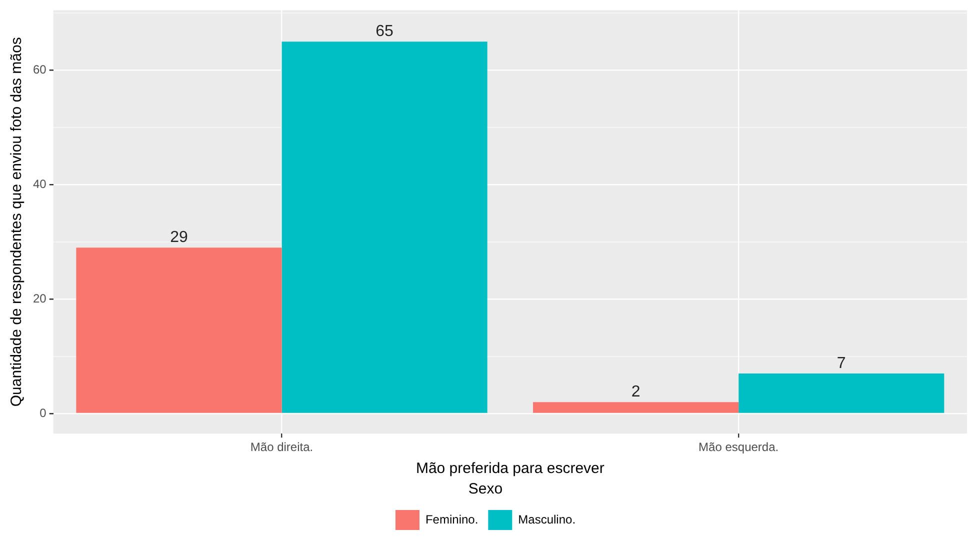  What do you see at coordinates (635, 392) in the screenshot?
I see `data-label: 2` at bounding box center [635, 392].